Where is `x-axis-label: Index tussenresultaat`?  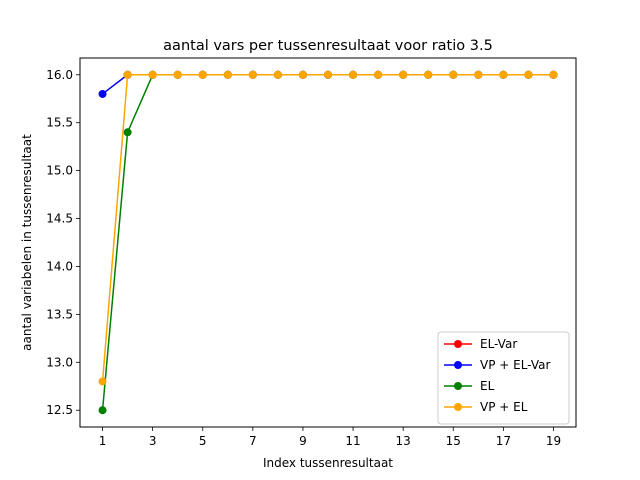
x-axis-label: Index tussenresultaat is located at coordinates (328, 463).